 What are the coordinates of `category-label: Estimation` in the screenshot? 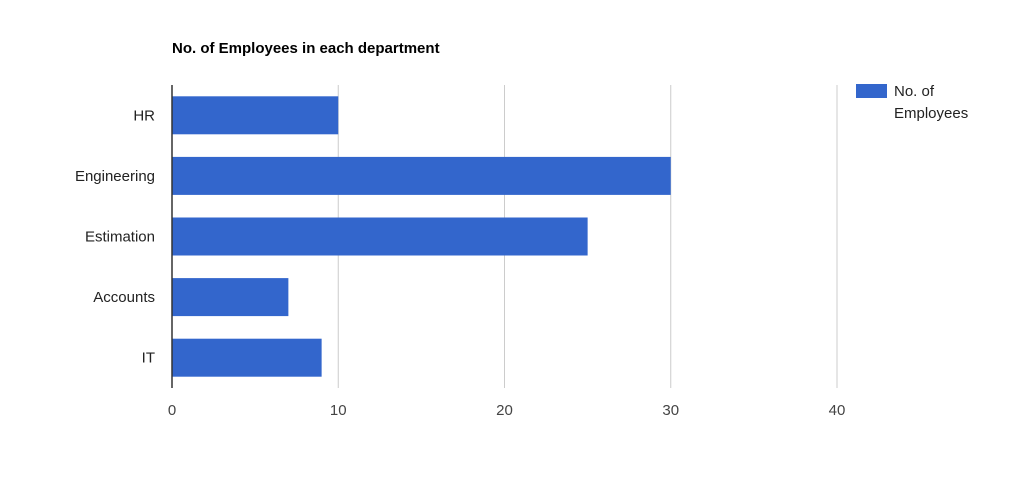 It's located at (120, 237).